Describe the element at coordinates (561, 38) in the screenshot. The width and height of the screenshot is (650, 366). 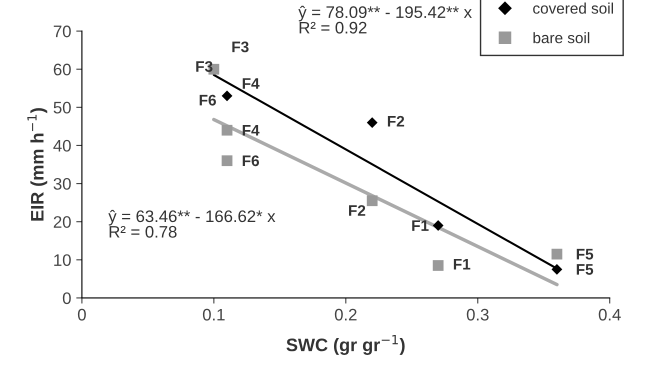
I see `legend-label: bare soil` at that location.